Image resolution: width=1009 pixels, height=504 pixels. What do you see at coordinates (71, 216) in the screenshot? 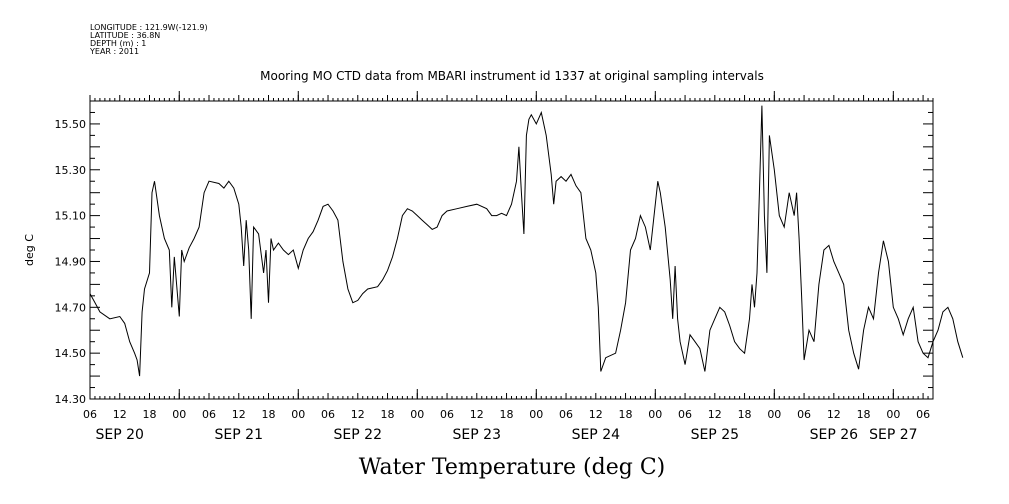
I see `y-tick-label: 15.10` at bounding box center [71, 216].